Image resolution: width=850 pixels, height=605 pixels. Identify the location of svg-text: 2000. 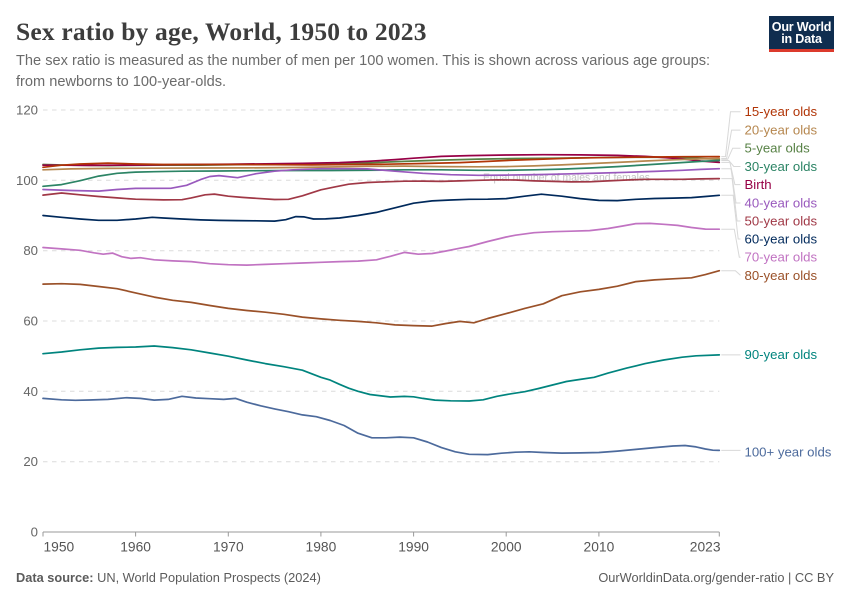
(506, 547).